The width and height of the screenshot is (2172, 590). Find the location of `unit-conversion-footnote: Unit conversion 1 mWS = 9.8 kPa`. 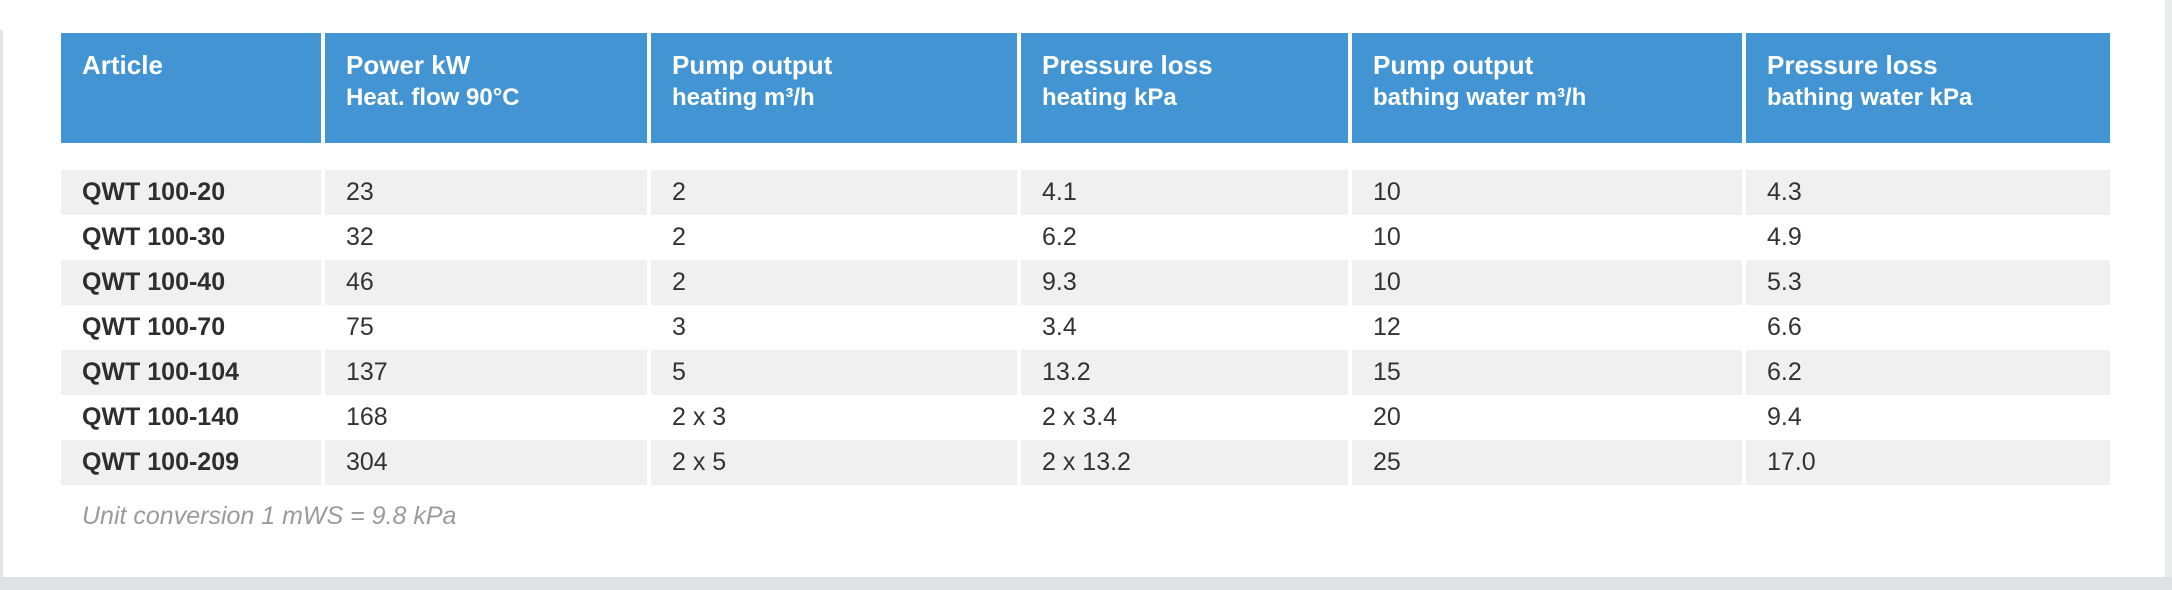

unit-conversion-footnote: Unit conversion 1 mWS = 9.8 kPa is located at coordinates (269, 516).